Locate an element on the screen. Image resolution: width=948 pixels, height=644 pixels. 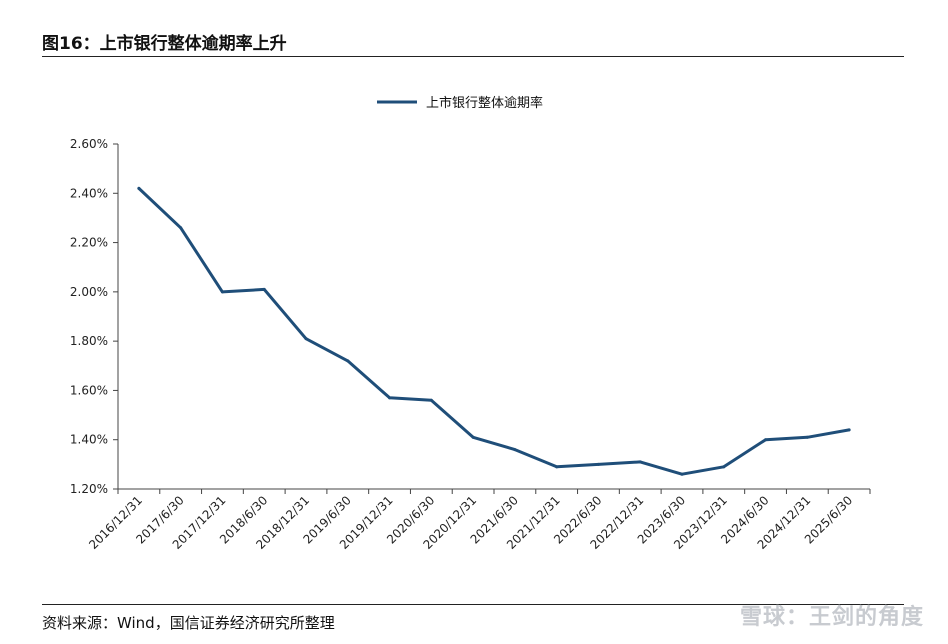
figure-title: 图16：上市银行整体逾期率上升 is located at coordinates (164, 44).